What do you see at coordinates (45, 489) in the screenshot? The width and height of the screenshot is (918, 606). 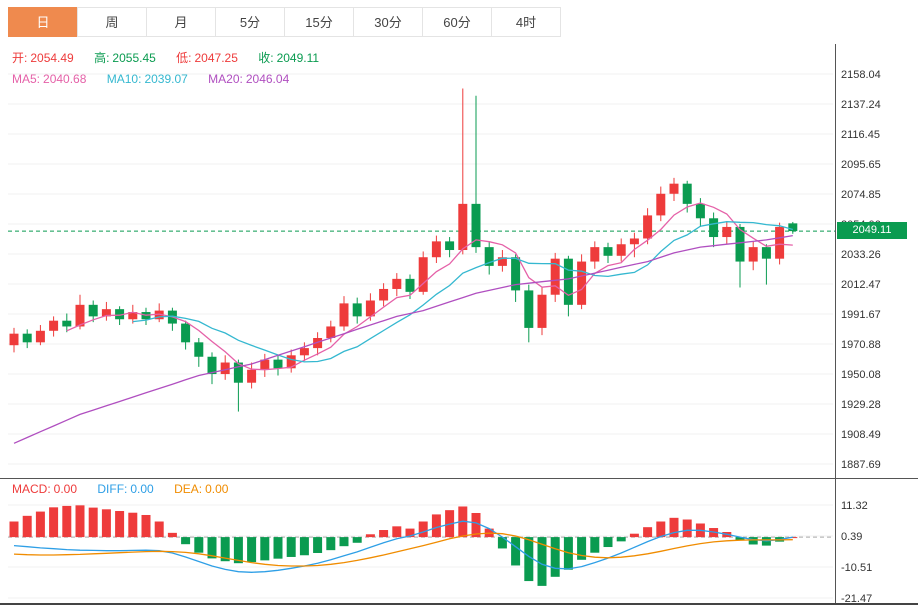 I see `macd-value: MACD: 0.00` at bounding box center [45, 489].